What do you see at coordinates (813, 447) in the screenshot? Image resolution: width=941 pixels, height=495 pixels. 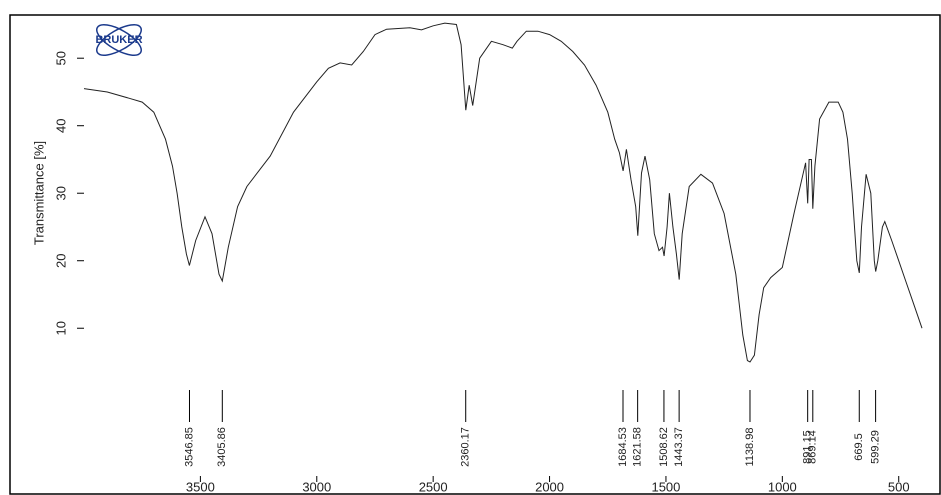 I see `peak-label: 869.14` at bounding box center [813, 447].